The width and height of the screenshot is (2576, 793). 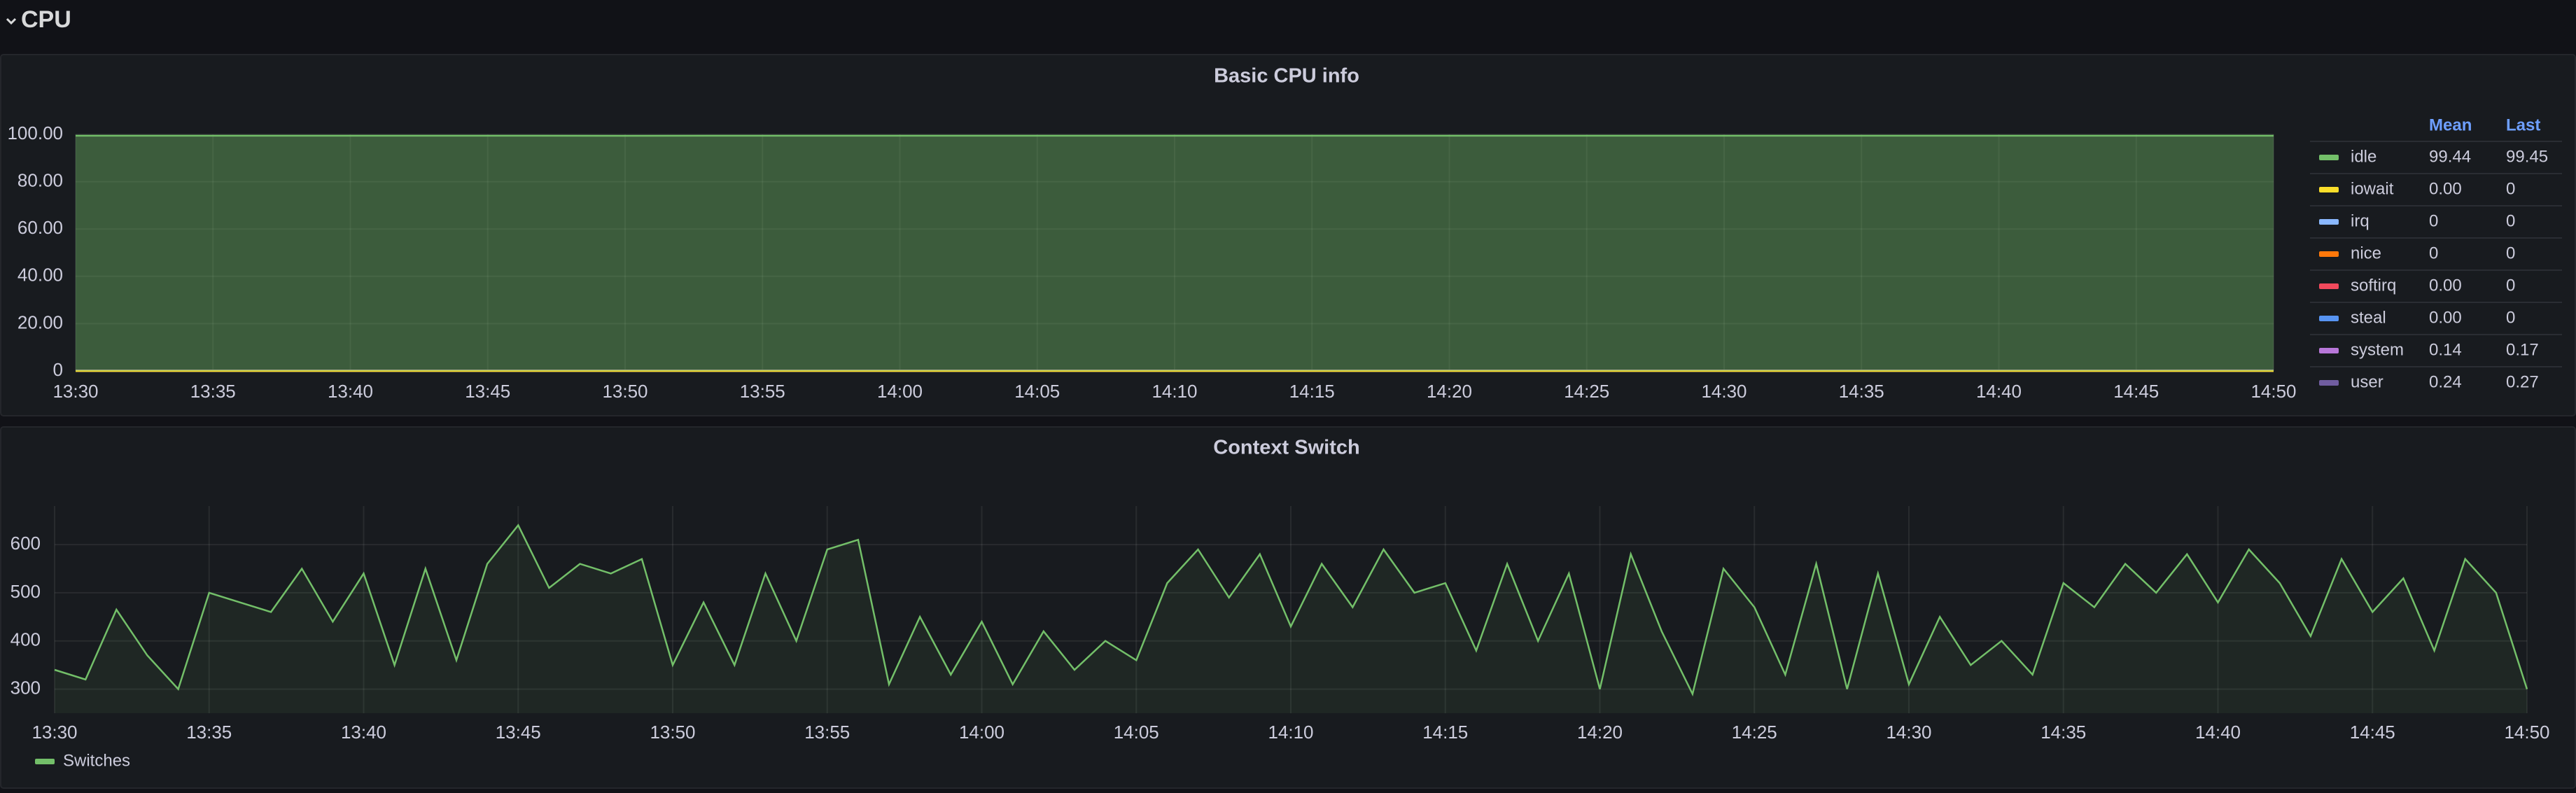 I want to click on legend-name: nice, so click(x=2366, y=253).